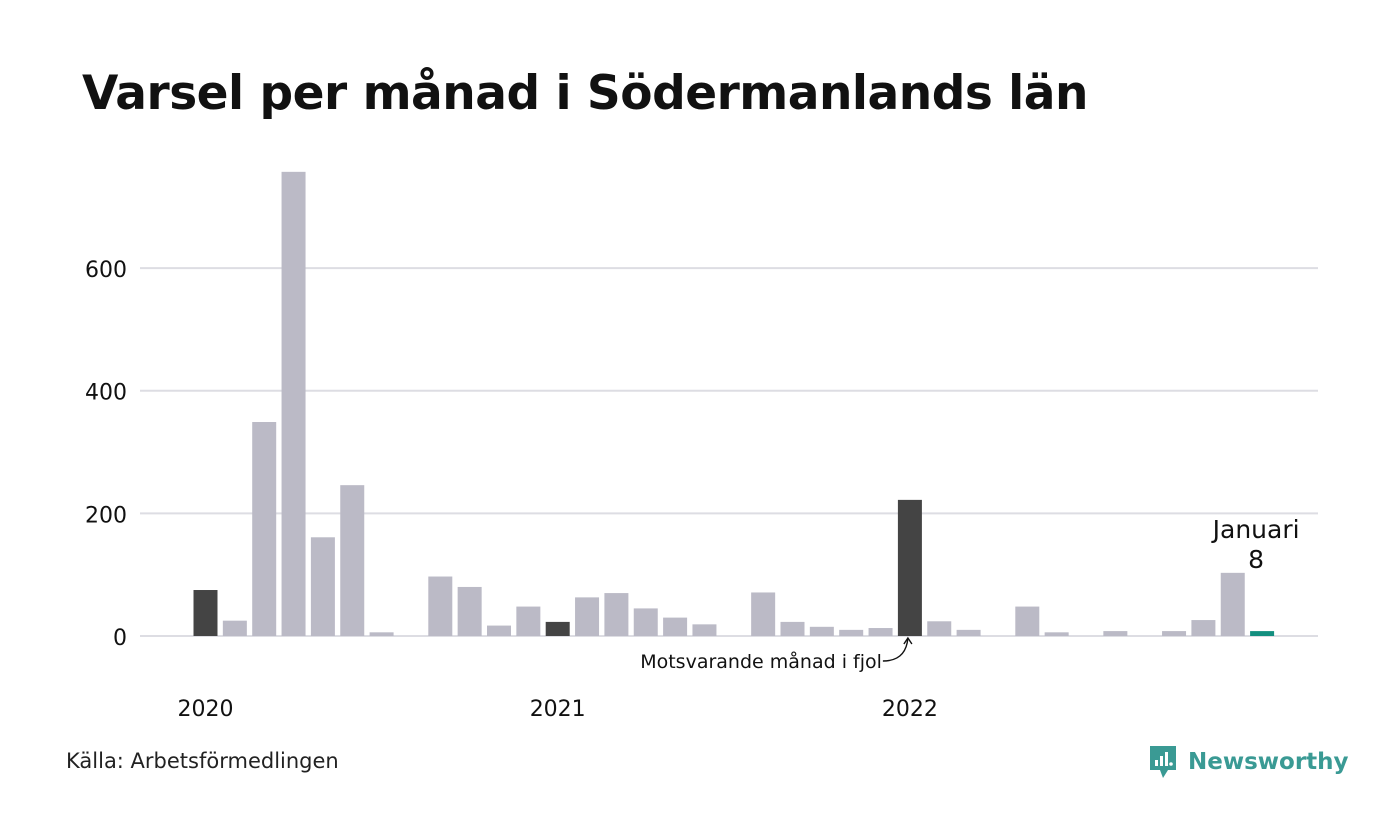 The height and width of the screenshot is (840, 1400). I want to click on current-value-label: 8, so click(1256, 559).